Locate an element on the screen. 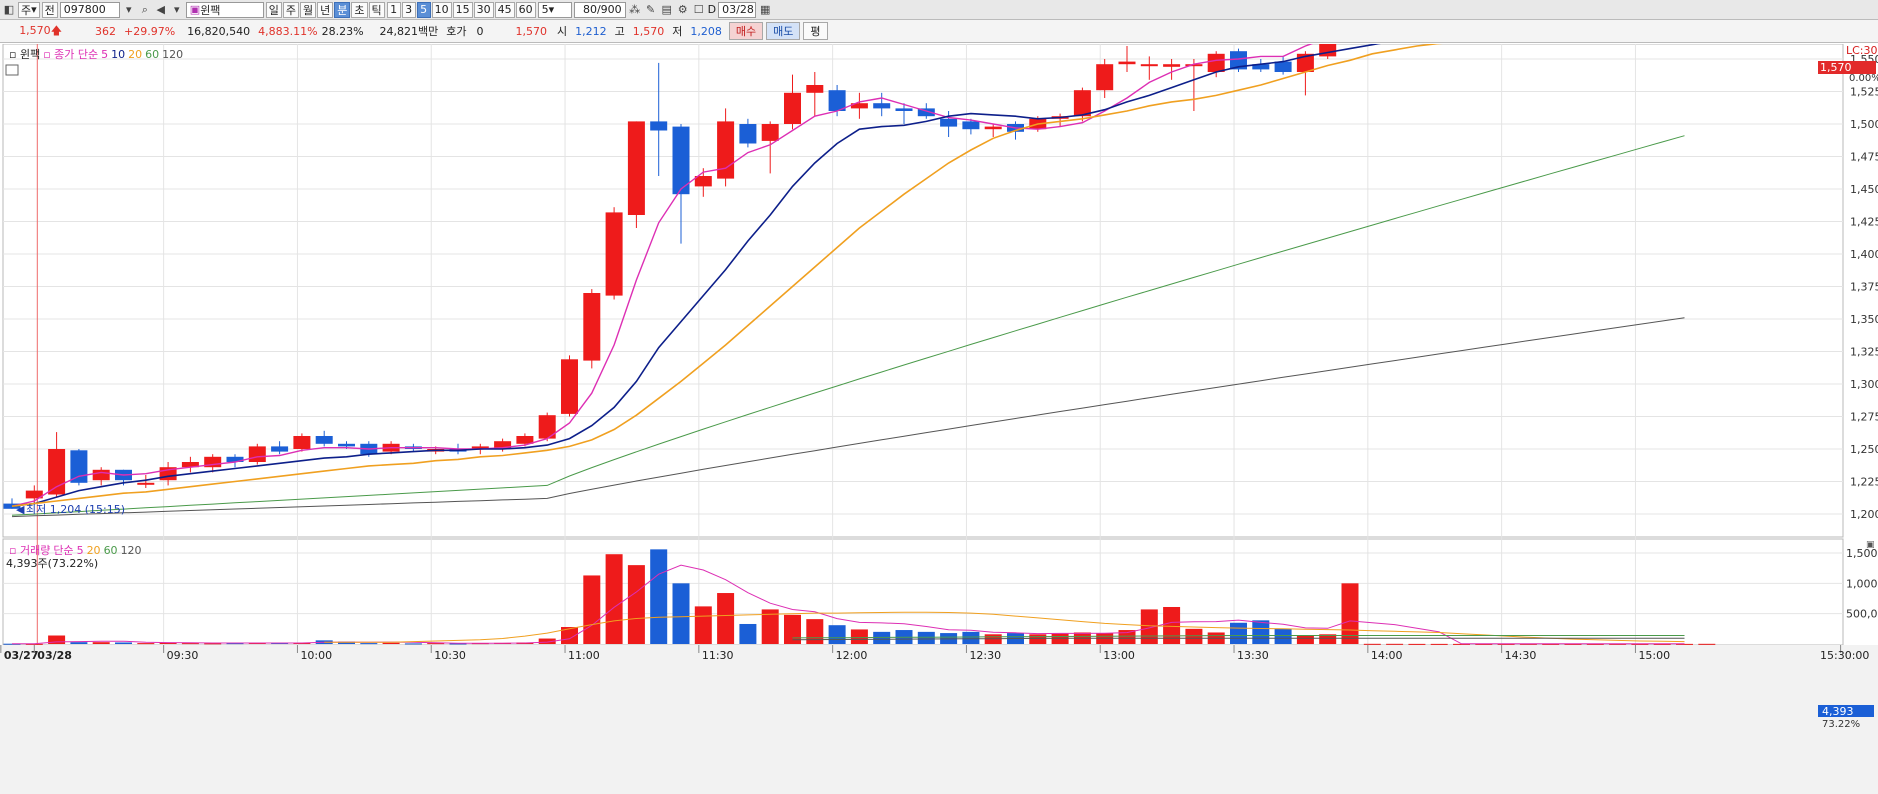 Image resolution: width=1878 pixels, height=794 pixels. interval-button: 3 is located at coordinates (408, 9).